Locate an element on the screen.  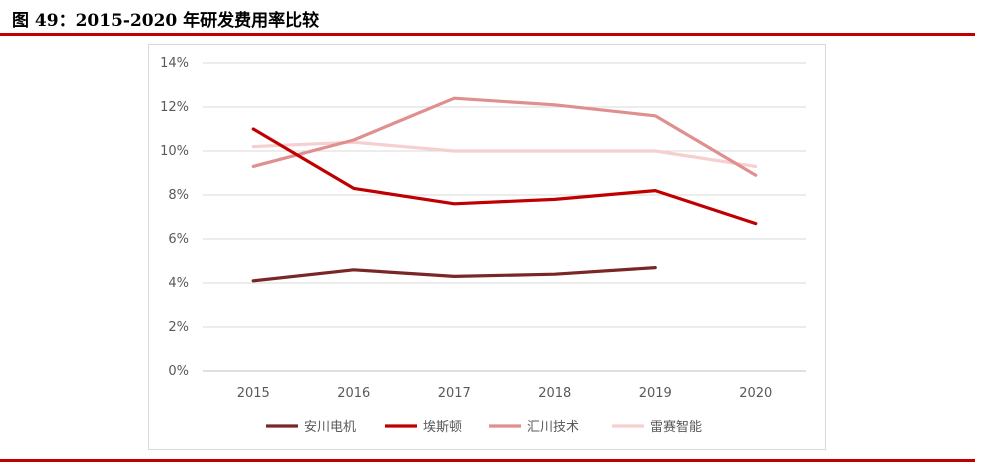
y-axis-ticks: 0% 2% 4% 6% 8% 10% 12% 14% is located at coordinates (174, 217).